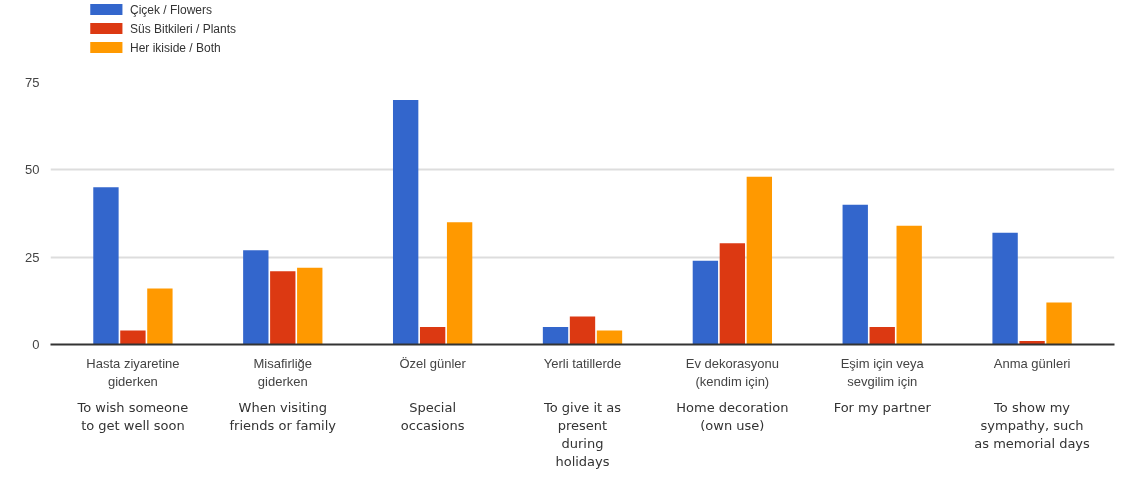 The width and height of the screenshot is (1134, 489). What do you see at coordinates (132, 416) in the screenshot?
I see `text: To wish someone to get well soon` at bounding box center [132, 416].